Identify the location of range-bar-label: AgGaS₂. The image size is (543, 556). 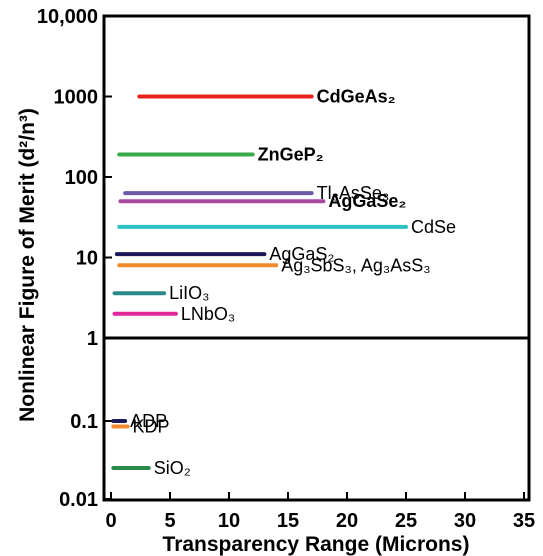
(301, 254).